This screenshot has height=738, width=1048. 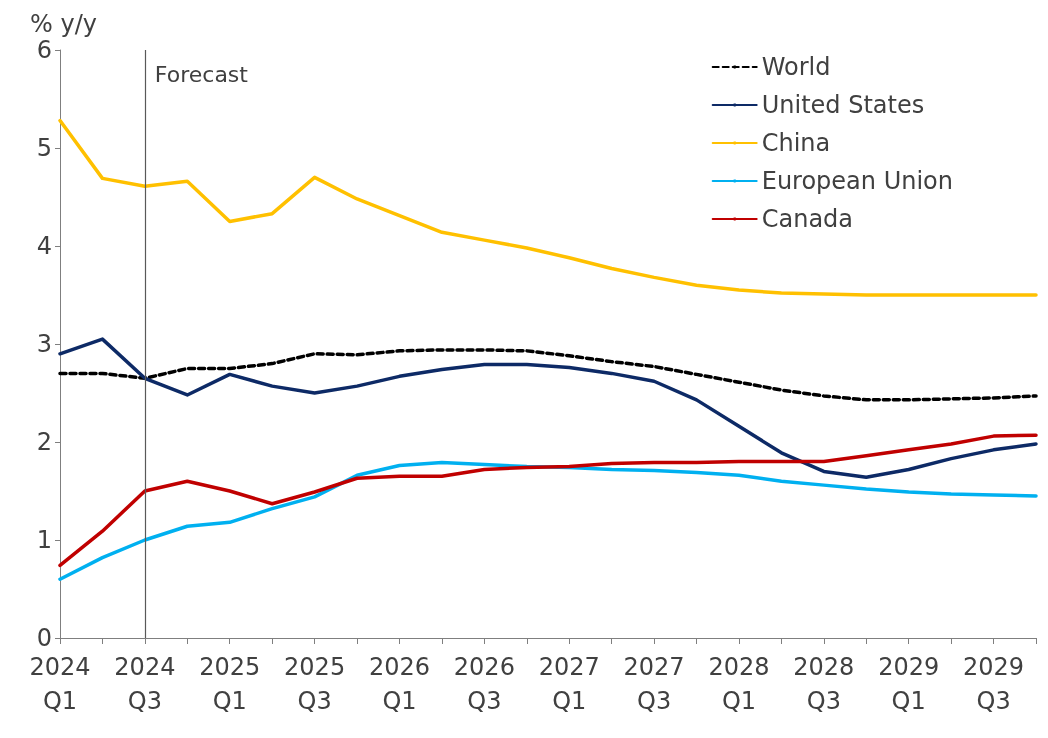 I want to click on x-tick-label: 2029 Q1, so click(x=909, y=684).